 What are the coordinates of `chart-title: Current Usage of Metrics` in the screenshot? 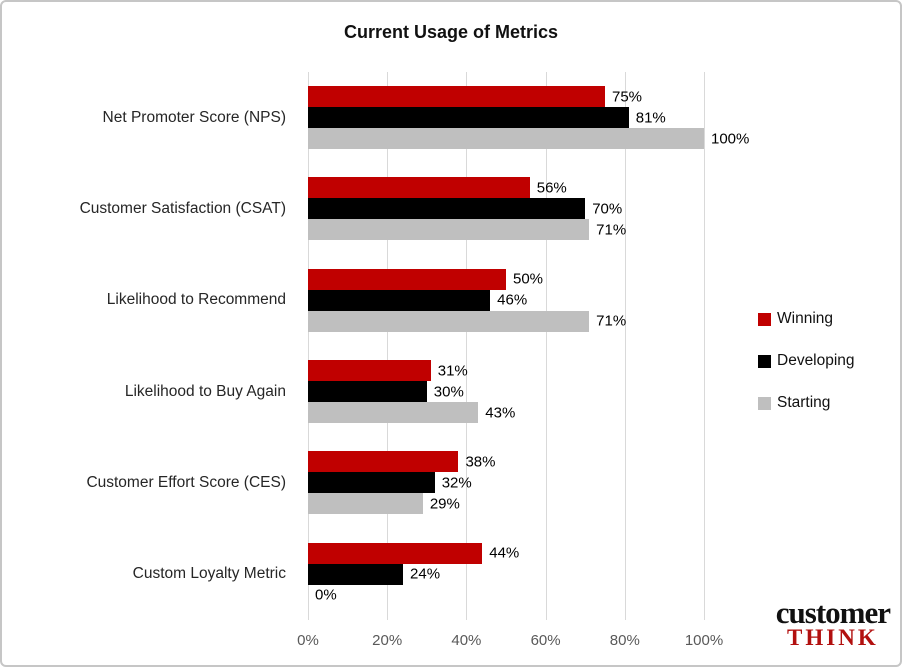 It's located at (451, 32).